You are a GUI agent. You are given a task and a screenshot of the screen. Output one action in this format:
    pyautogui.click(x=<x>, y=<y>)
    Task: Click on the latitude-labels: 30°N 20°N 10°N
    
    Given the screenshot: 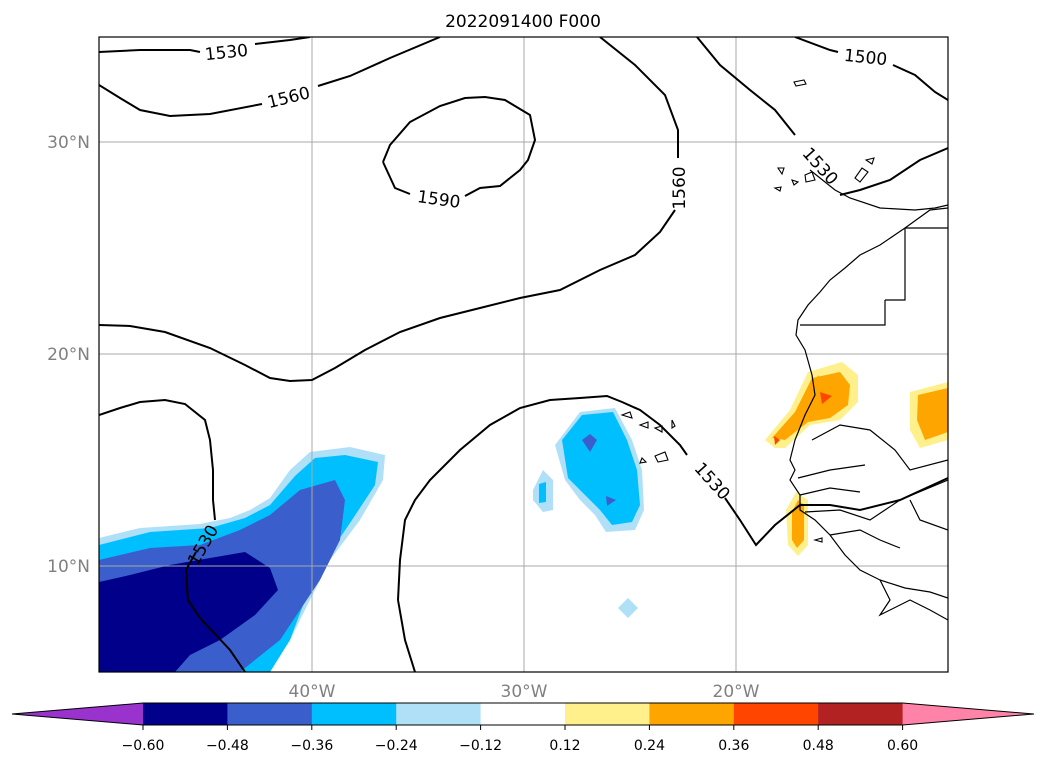 What is the action you would take?
    pyautogui.click(x=68, y=355)
    